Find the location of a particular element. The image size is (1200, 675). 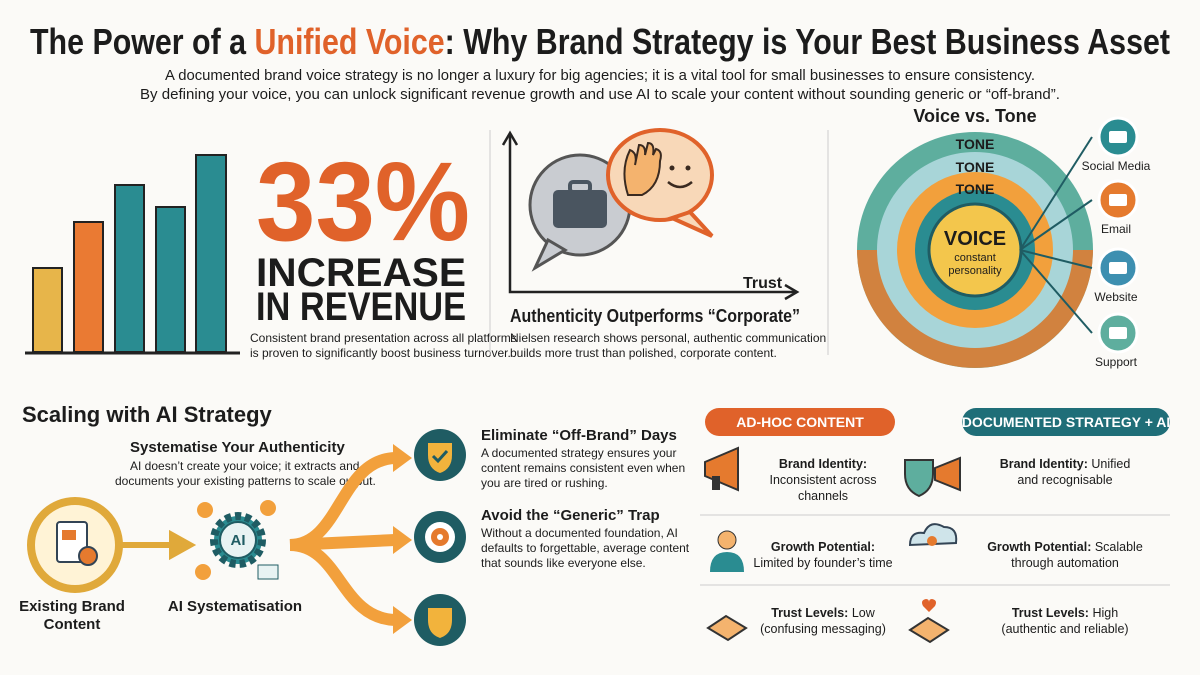

comparison-text: Inconsistent across is located at coordinates (823, 480).